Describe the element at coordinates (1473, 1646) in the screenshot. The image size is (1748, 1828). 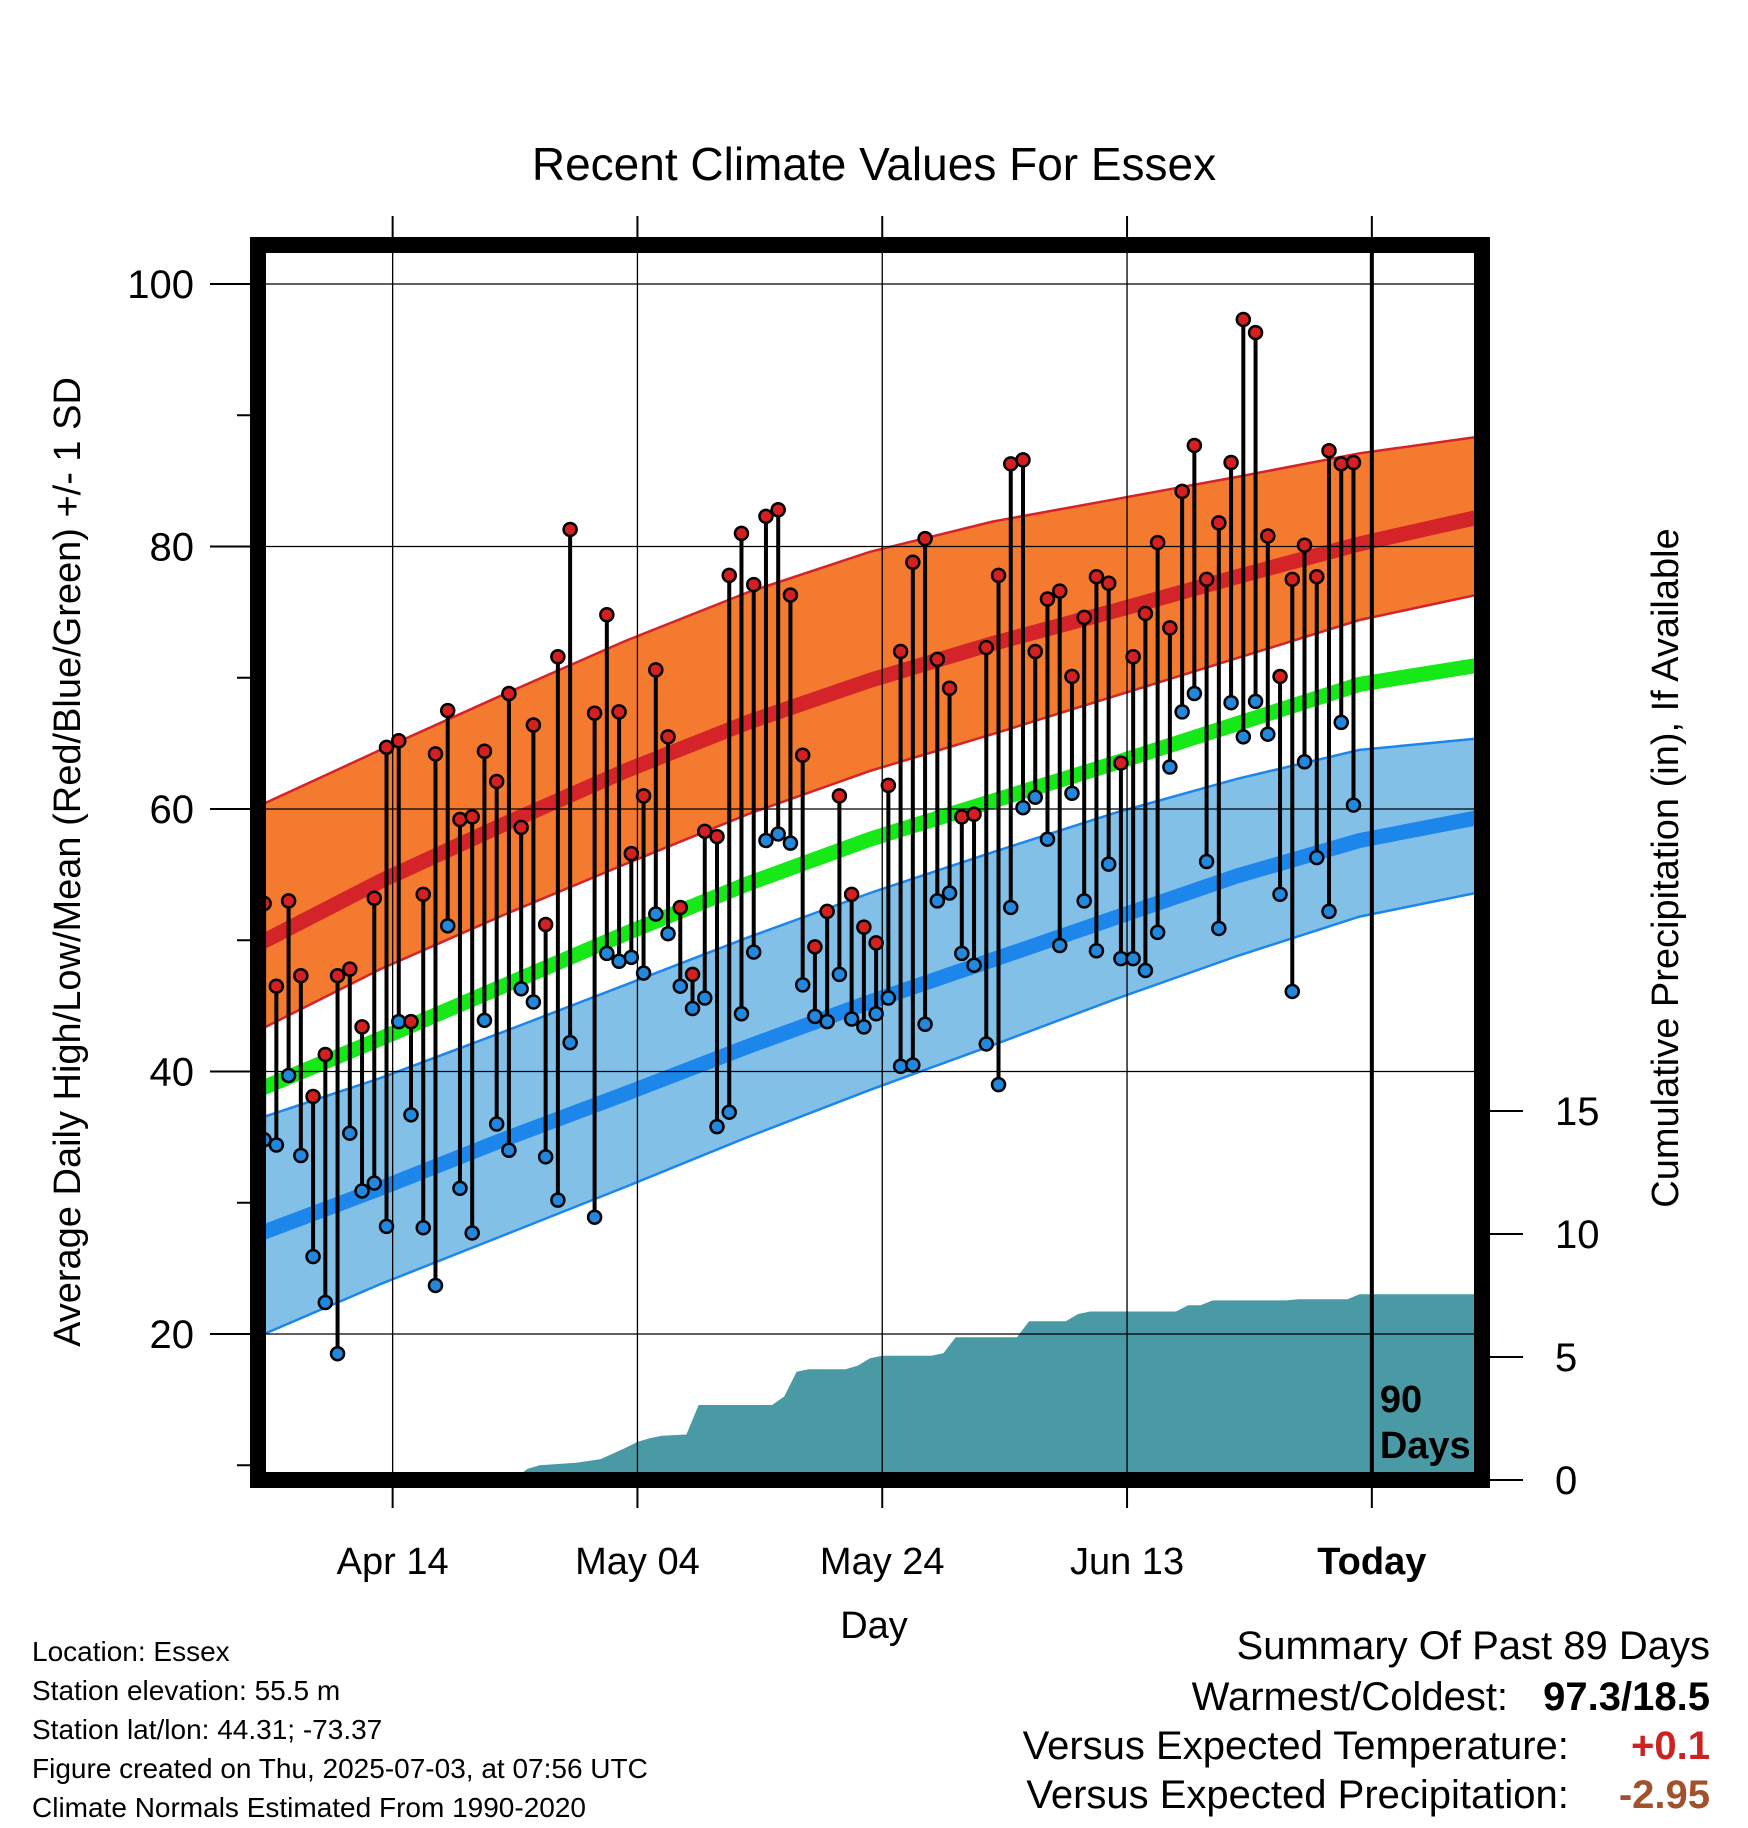
I see `summary-heading: Summary Of Past 89 Days` at that location.